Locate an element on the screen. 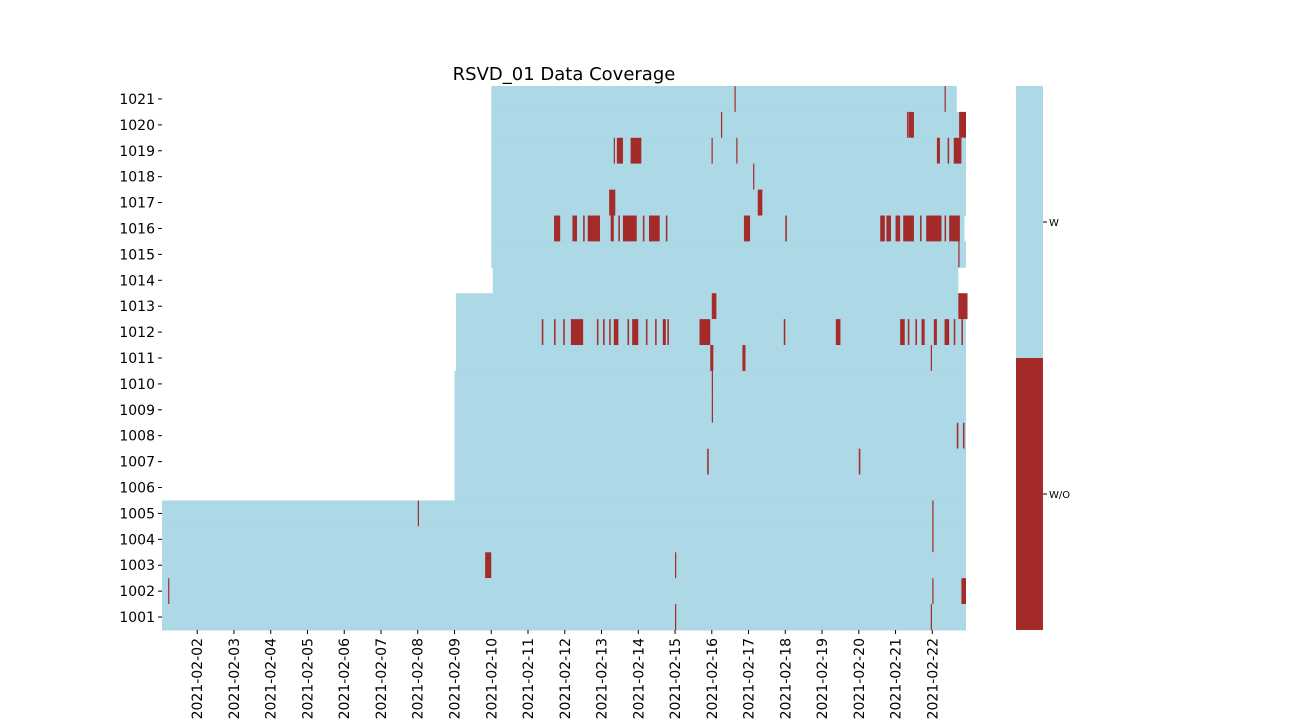 The height and width of the screenshot is (724, 1296). x-tick-label: 2021-02-02 is located at coordinates (198, 678).